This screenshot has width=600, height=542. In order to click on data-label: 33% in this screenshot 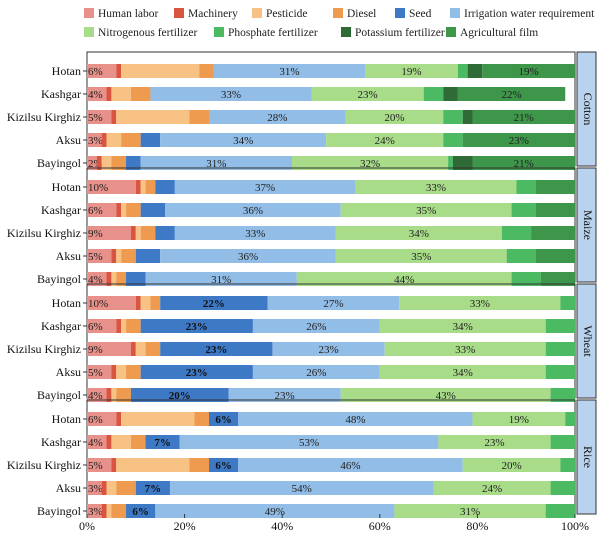, I will do `click(231, 95)`.